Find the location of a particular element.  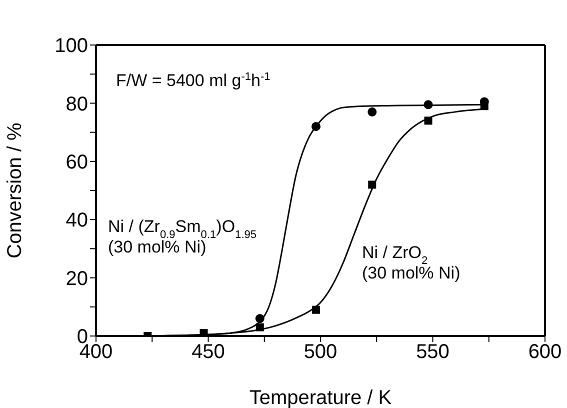

y-tick-label: 40 is located at coordinates (77, 221).